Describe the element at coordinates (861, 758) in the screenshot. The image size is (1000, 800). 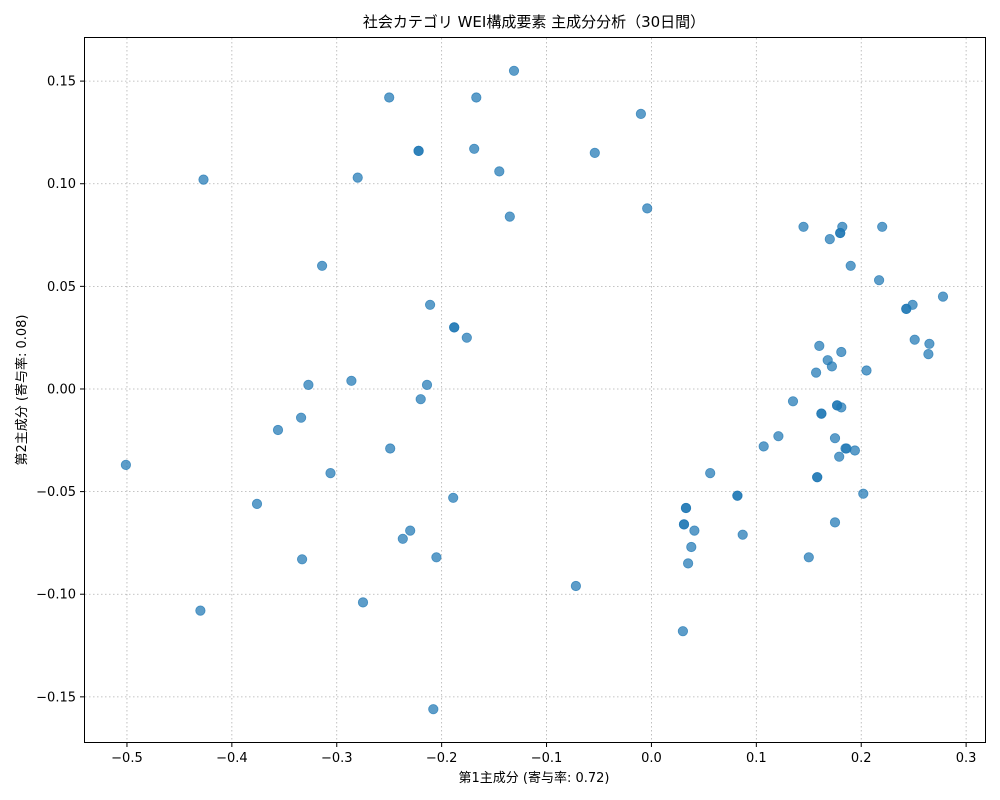
I see `x-tick-label: 0.2` at that location.